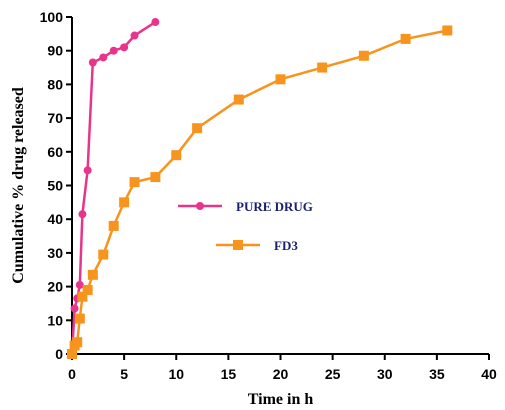  Describe the element at coordinates (385, 374) in the screenshot. I see `x-tick-label: 30` at that location.